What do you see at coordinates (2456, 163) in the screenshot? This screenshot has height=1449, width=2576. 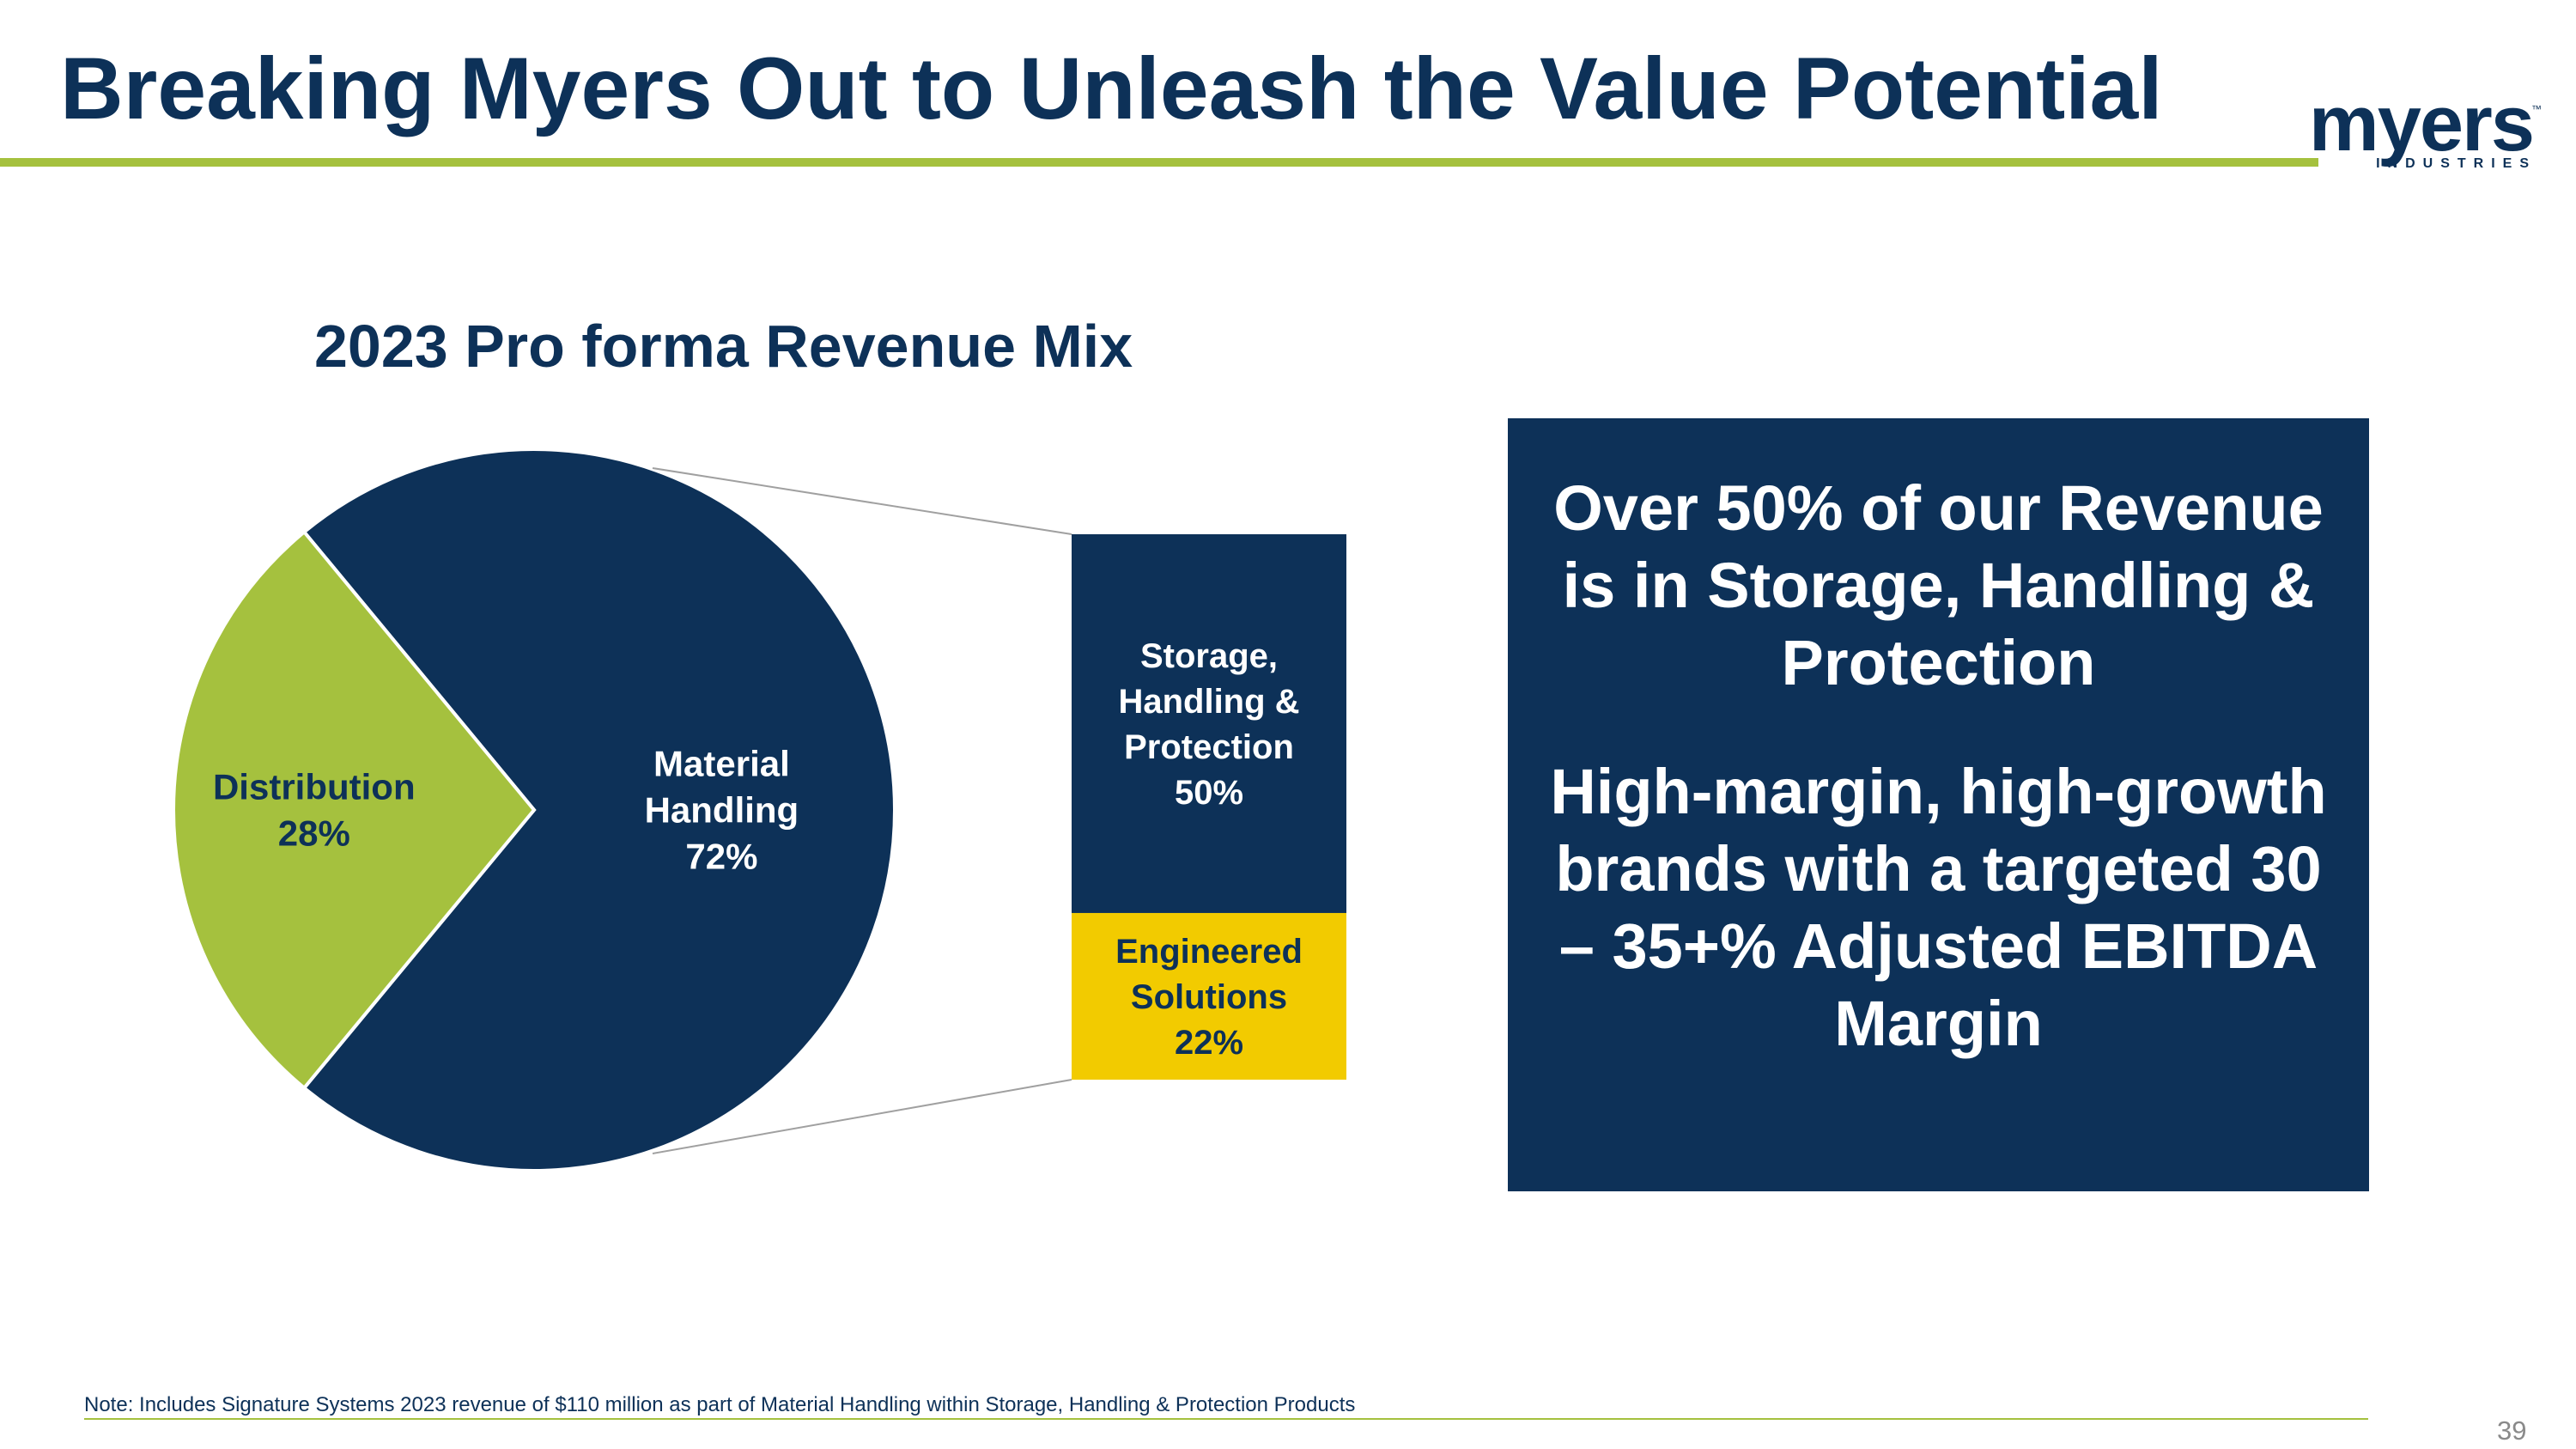 I see `logo-subtext: INDUSTRIES` at bounding box center [2456, 163].